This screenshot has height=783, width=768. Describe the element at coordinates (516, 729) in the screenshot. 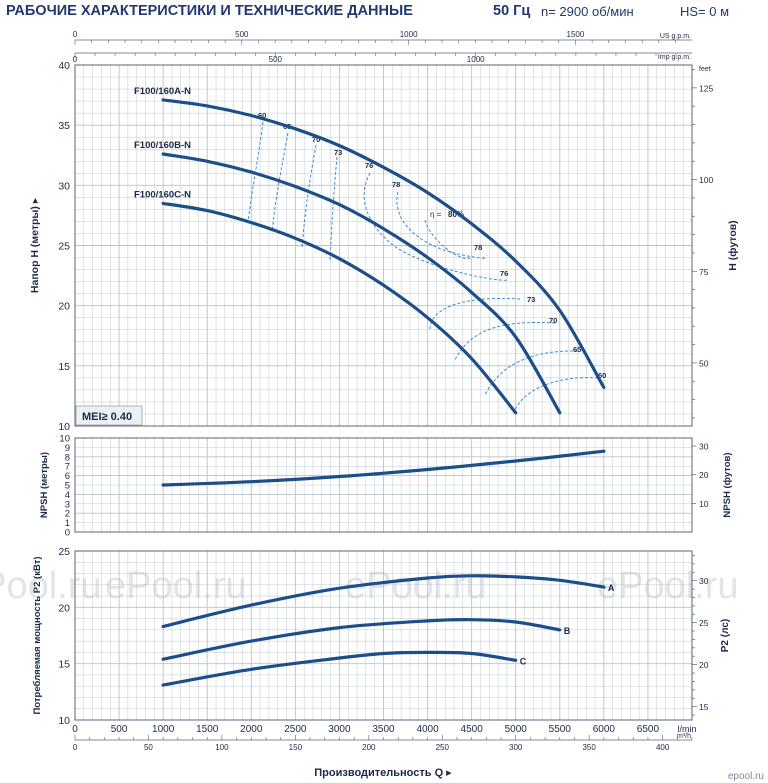

I see `x-tick-label: 5000` at that location.